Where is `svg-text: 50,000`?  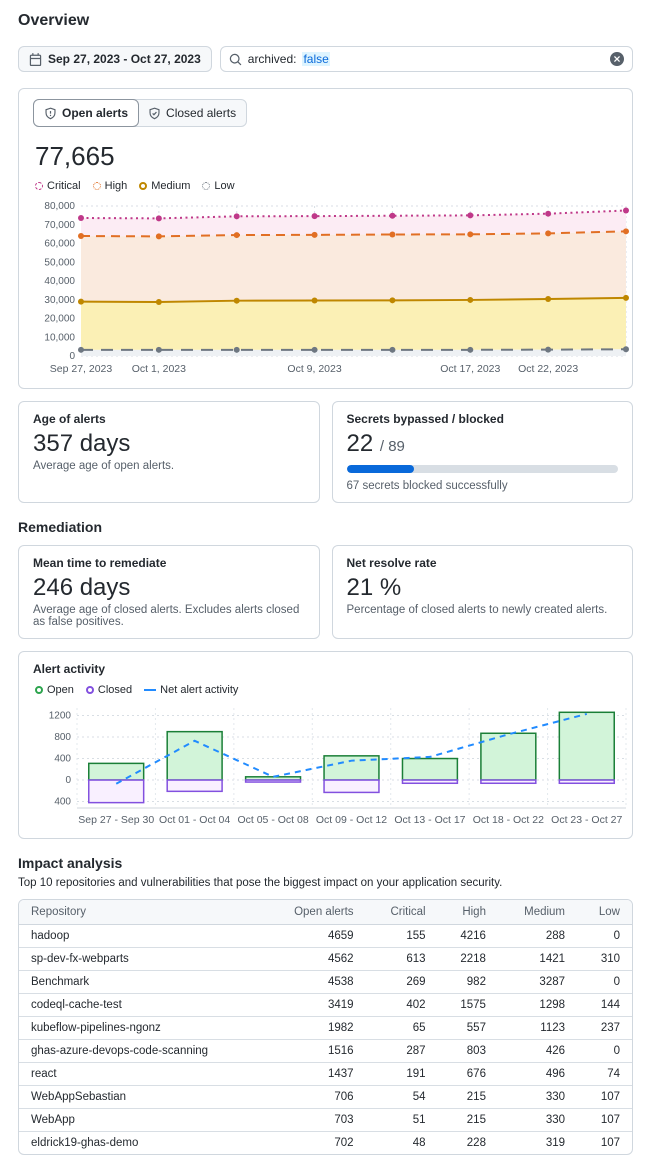 svg-text: 50,000 is located at coordinates (59, 262).